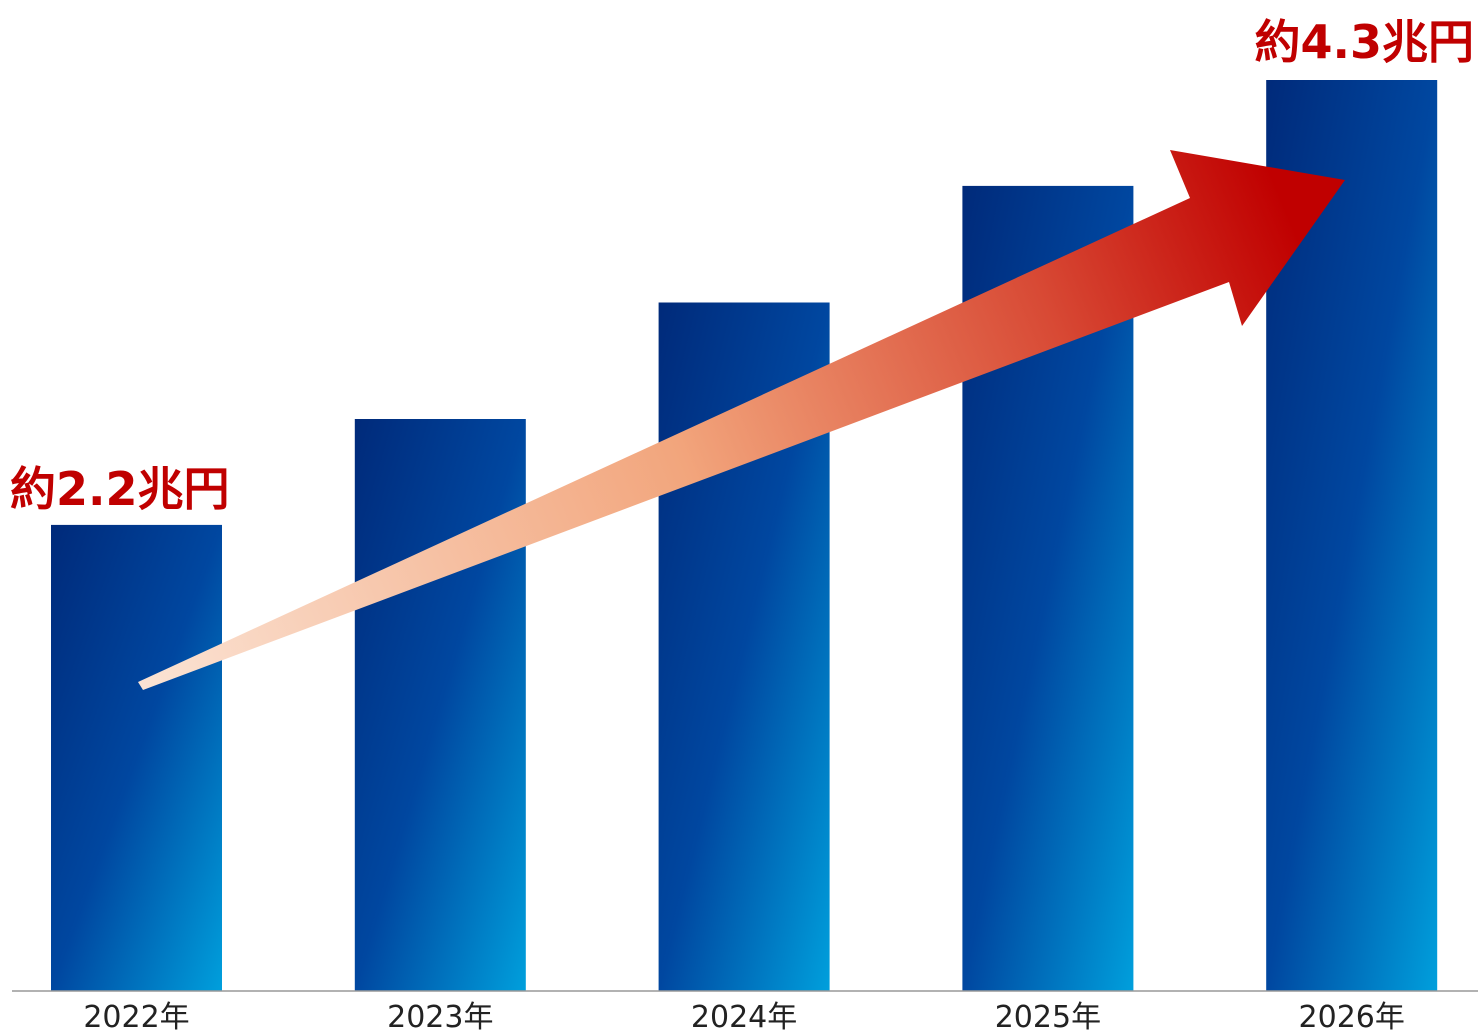 Image resolution: width=1478 pixels, height=1031 pixels. Describe the element at coordinates (136, 1015) in the screenshot. I see `x-tick-label: 2022年` at that location.